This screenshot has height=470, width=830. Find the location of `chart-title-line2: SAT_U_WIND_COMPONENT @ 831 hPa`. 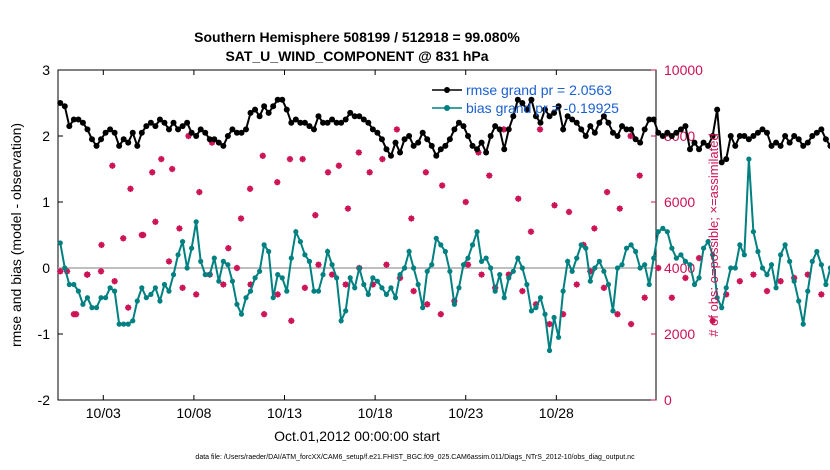

chart-title-line2: SAT_U_WIND_COMPONENT @ 831 hPa is located at coordinates (356, 56).